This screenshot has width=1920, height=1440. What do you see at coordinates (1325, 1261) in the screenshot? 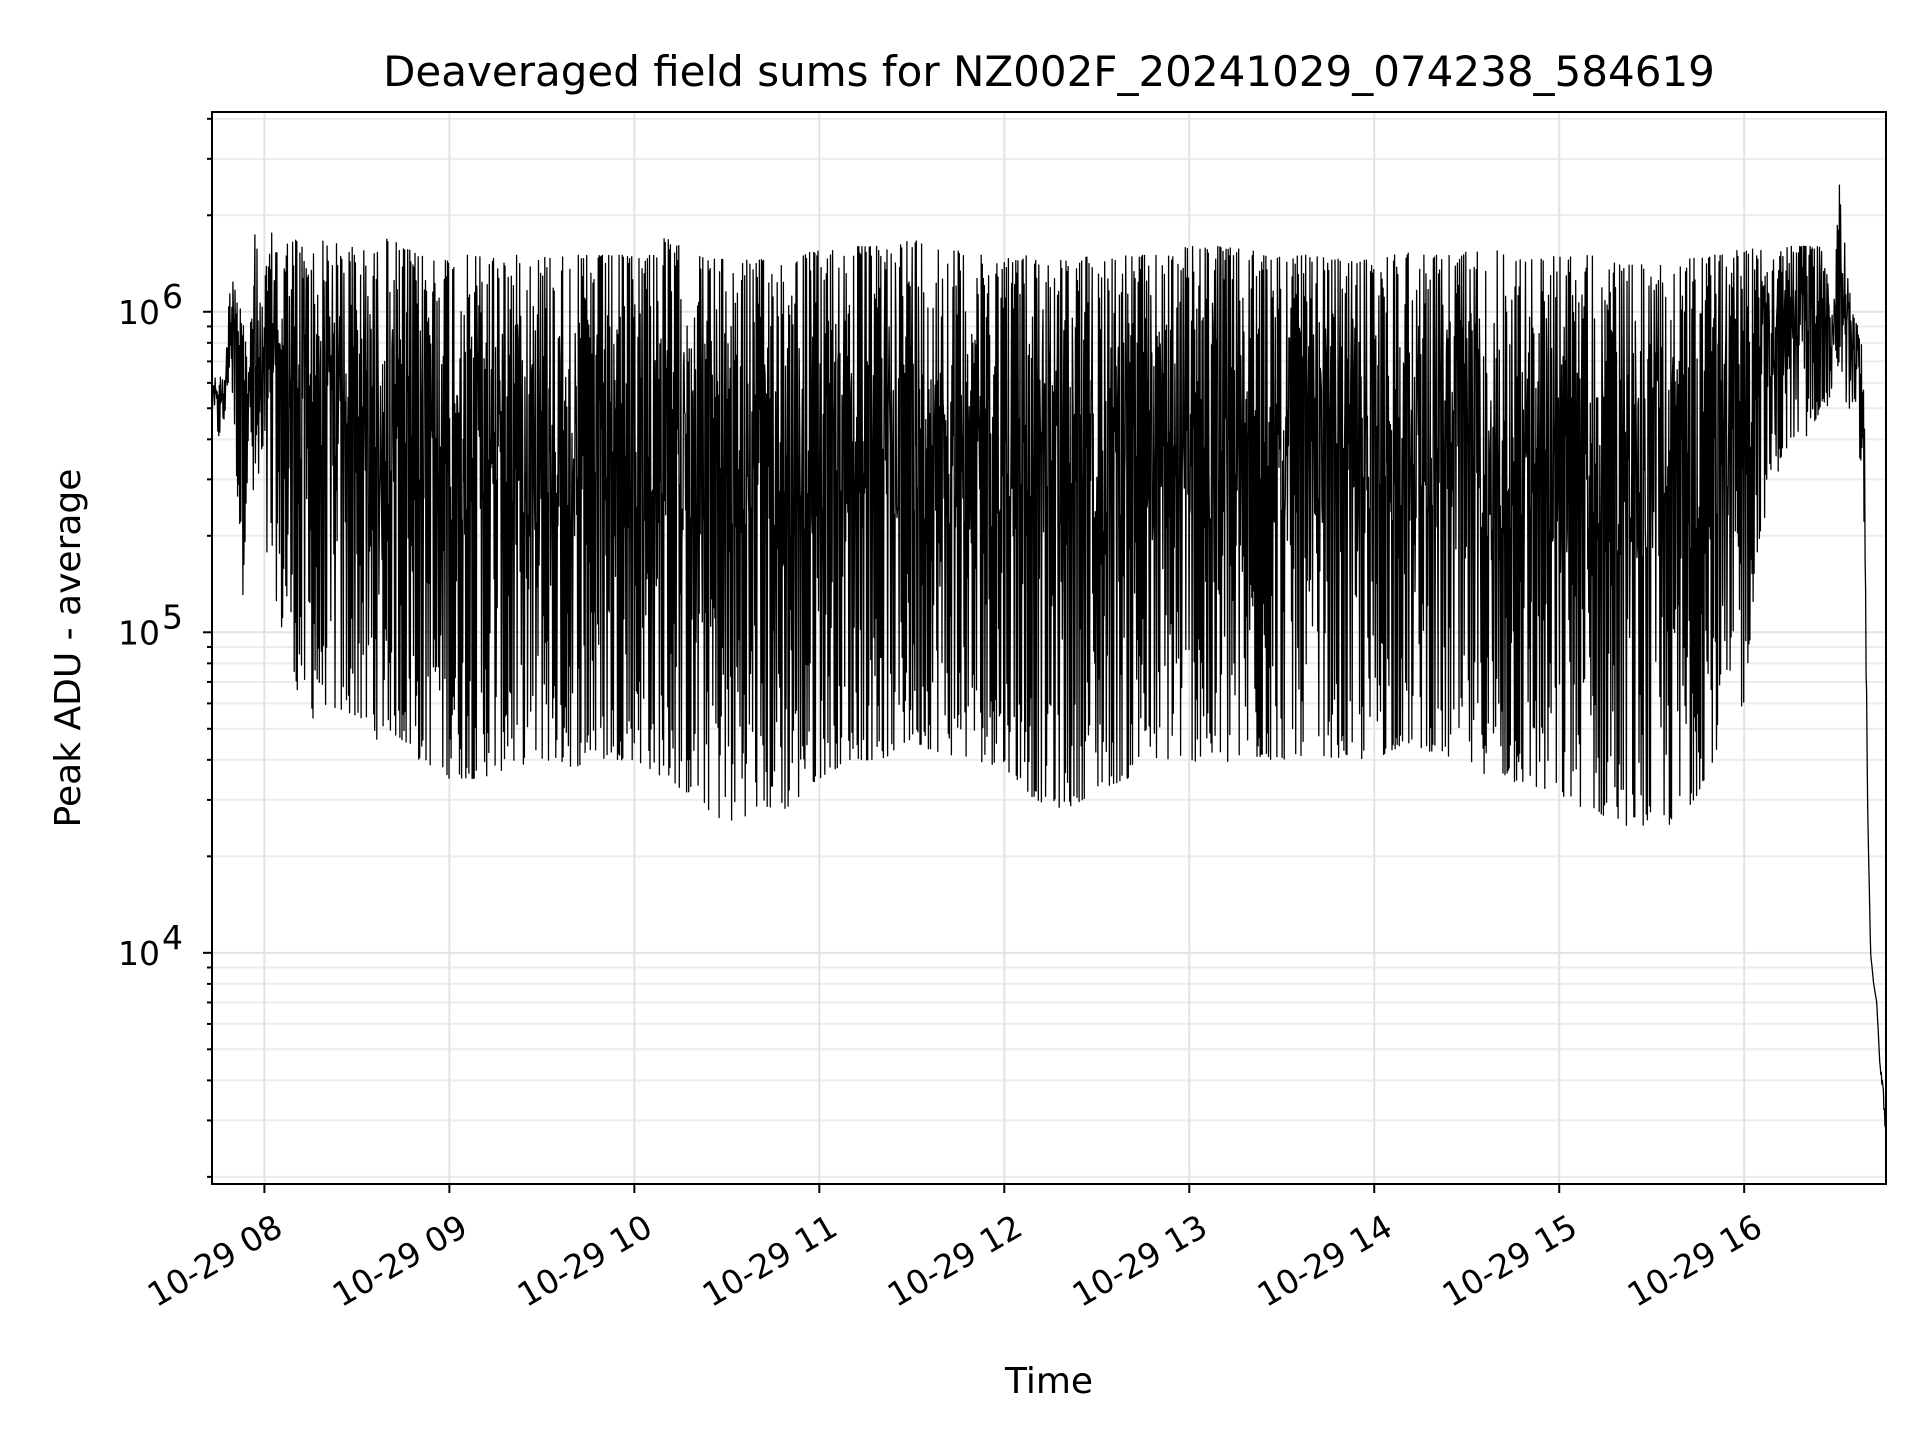
I see `x-tick-label: 10-29 14` at bounding box center [1325, 1261].